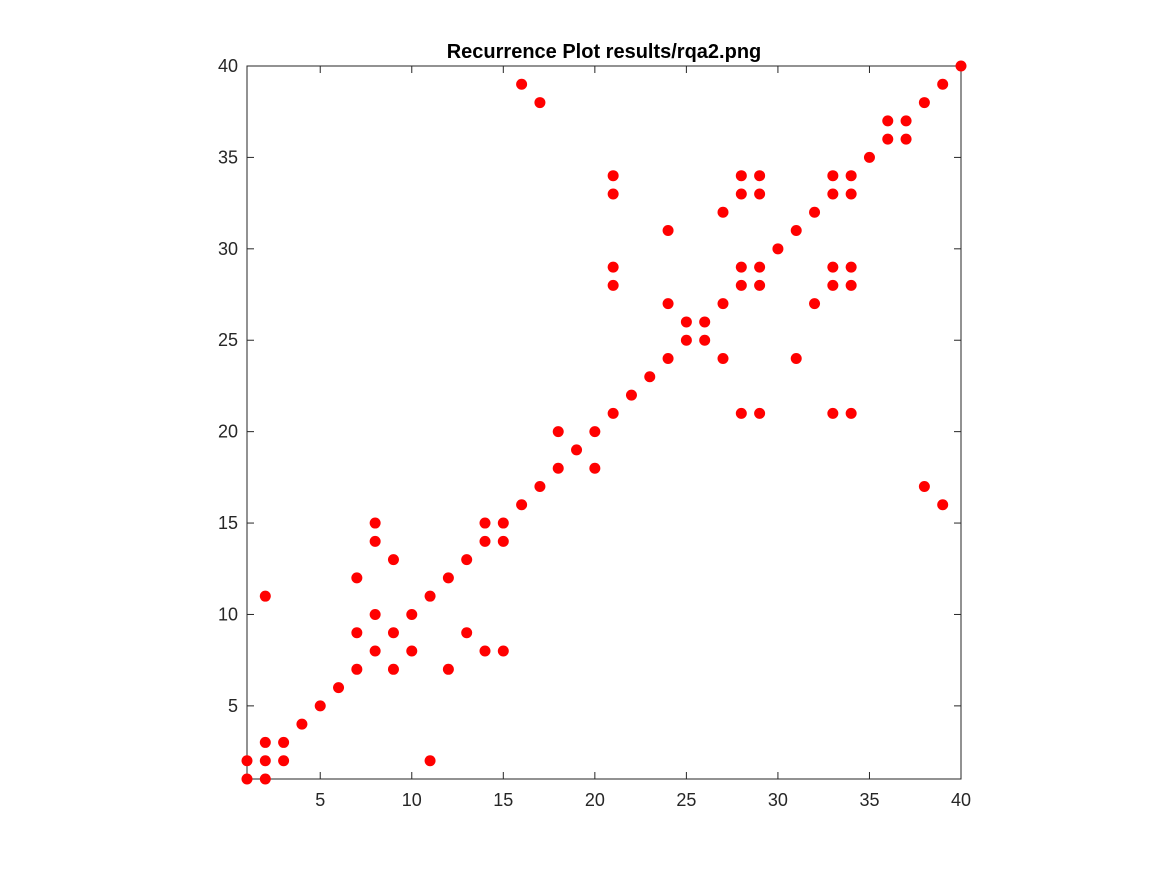  Describe the element at coordinates (595, 800) in the screenshot. I see `x-tick-label: 20` at that location.